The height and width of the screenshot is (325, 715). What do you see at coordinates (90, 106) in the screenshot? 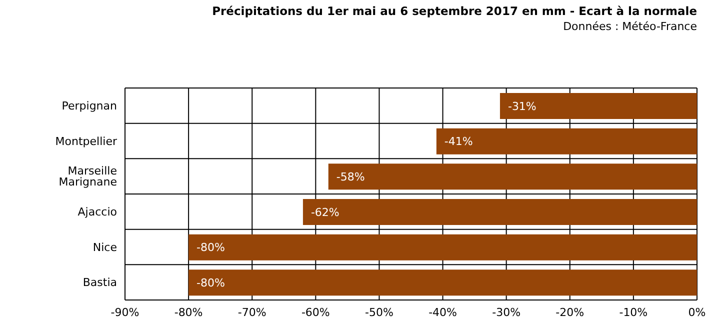
I see `y-tick-label: Perpignan` at bounding box center [90, 106].